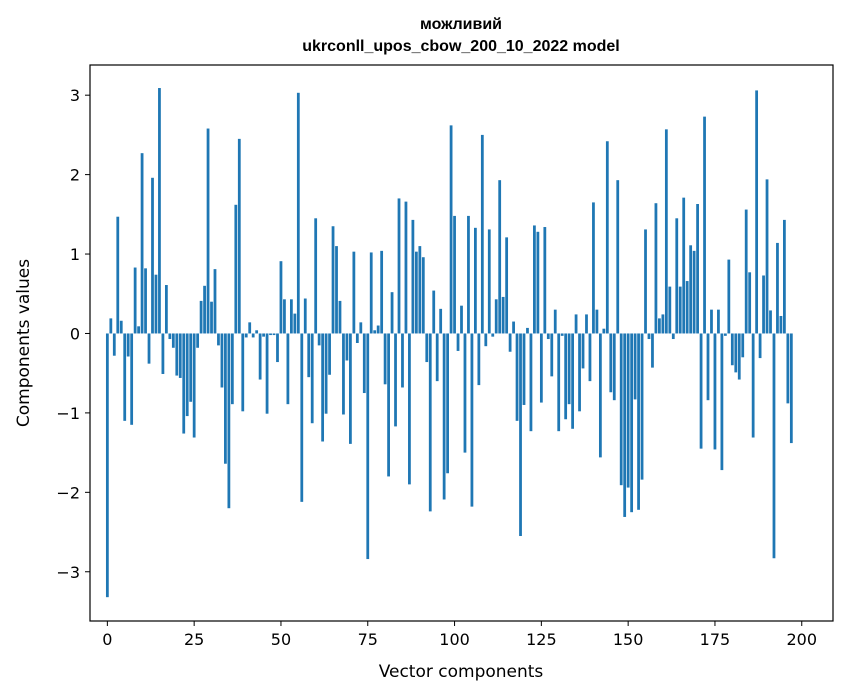  What do you see at coordinates (461, 24) in the screenshot?
I see `chart-title: можливий` at bounding box center [461, 24].